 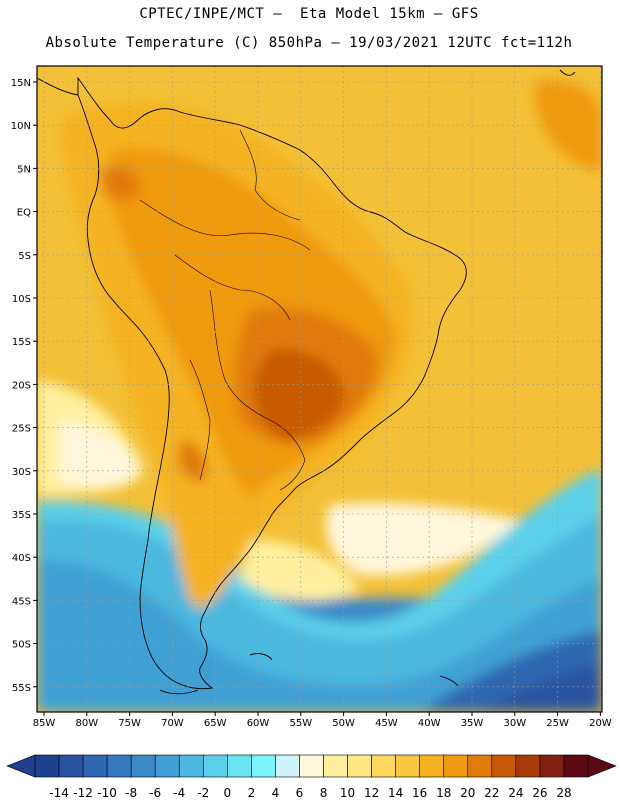 I want to click on lon-label: 80W, so click(x=86, y=723).